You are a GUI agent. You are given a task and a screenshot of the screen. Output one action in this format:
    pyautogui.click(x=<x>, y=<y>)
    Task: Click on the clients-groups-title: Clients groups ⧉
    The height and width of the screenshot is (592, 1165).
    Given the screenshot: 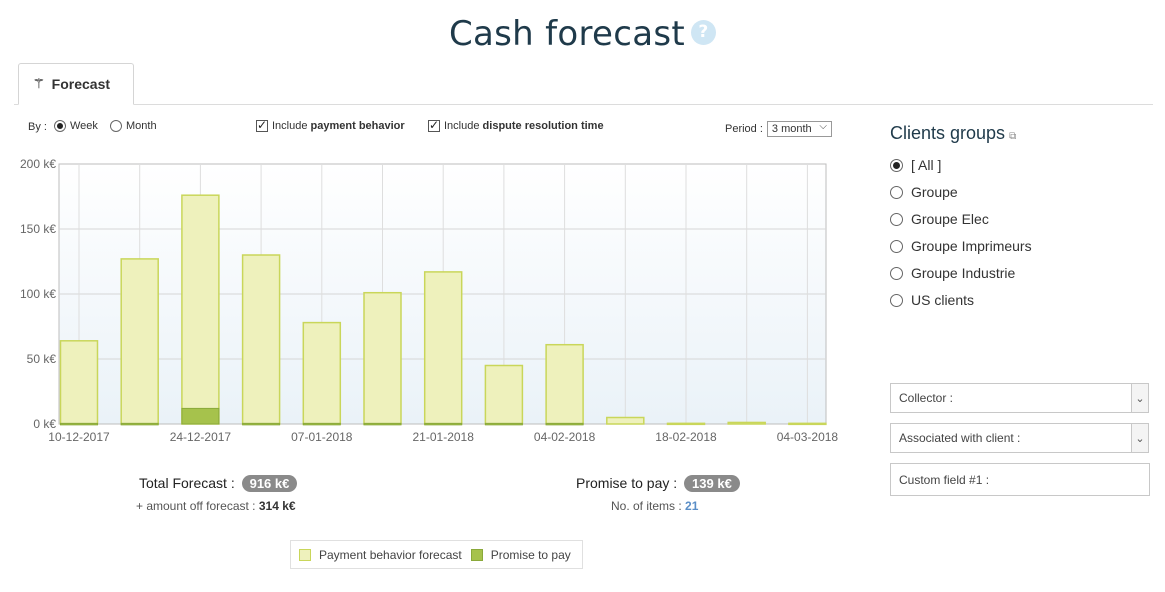 What is the action you would take?
    pyautogui.click(x=953, y=133)
    